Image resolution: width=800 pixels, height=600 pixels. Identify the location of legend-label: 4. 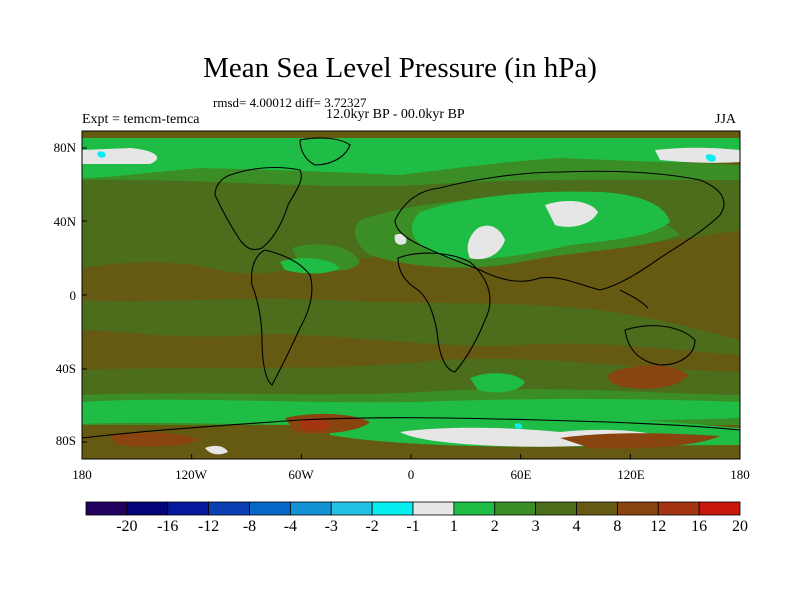
(576, 526).